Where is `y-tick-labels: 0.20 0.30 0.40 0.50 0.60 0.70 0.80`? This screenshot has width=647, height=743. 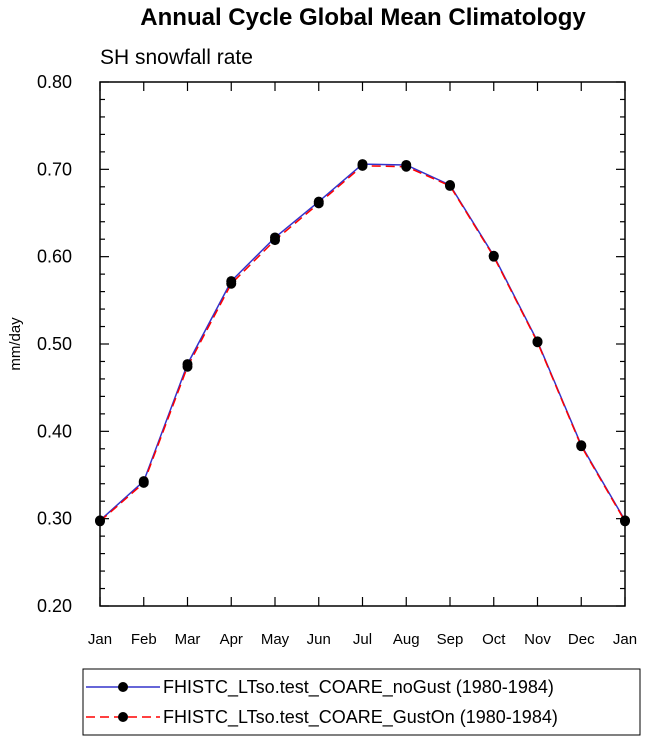 y-tick-labels: 0.20 0.30 0.40 0.50 0.60 0.70 0.80 is located at coordinates (54, 344).